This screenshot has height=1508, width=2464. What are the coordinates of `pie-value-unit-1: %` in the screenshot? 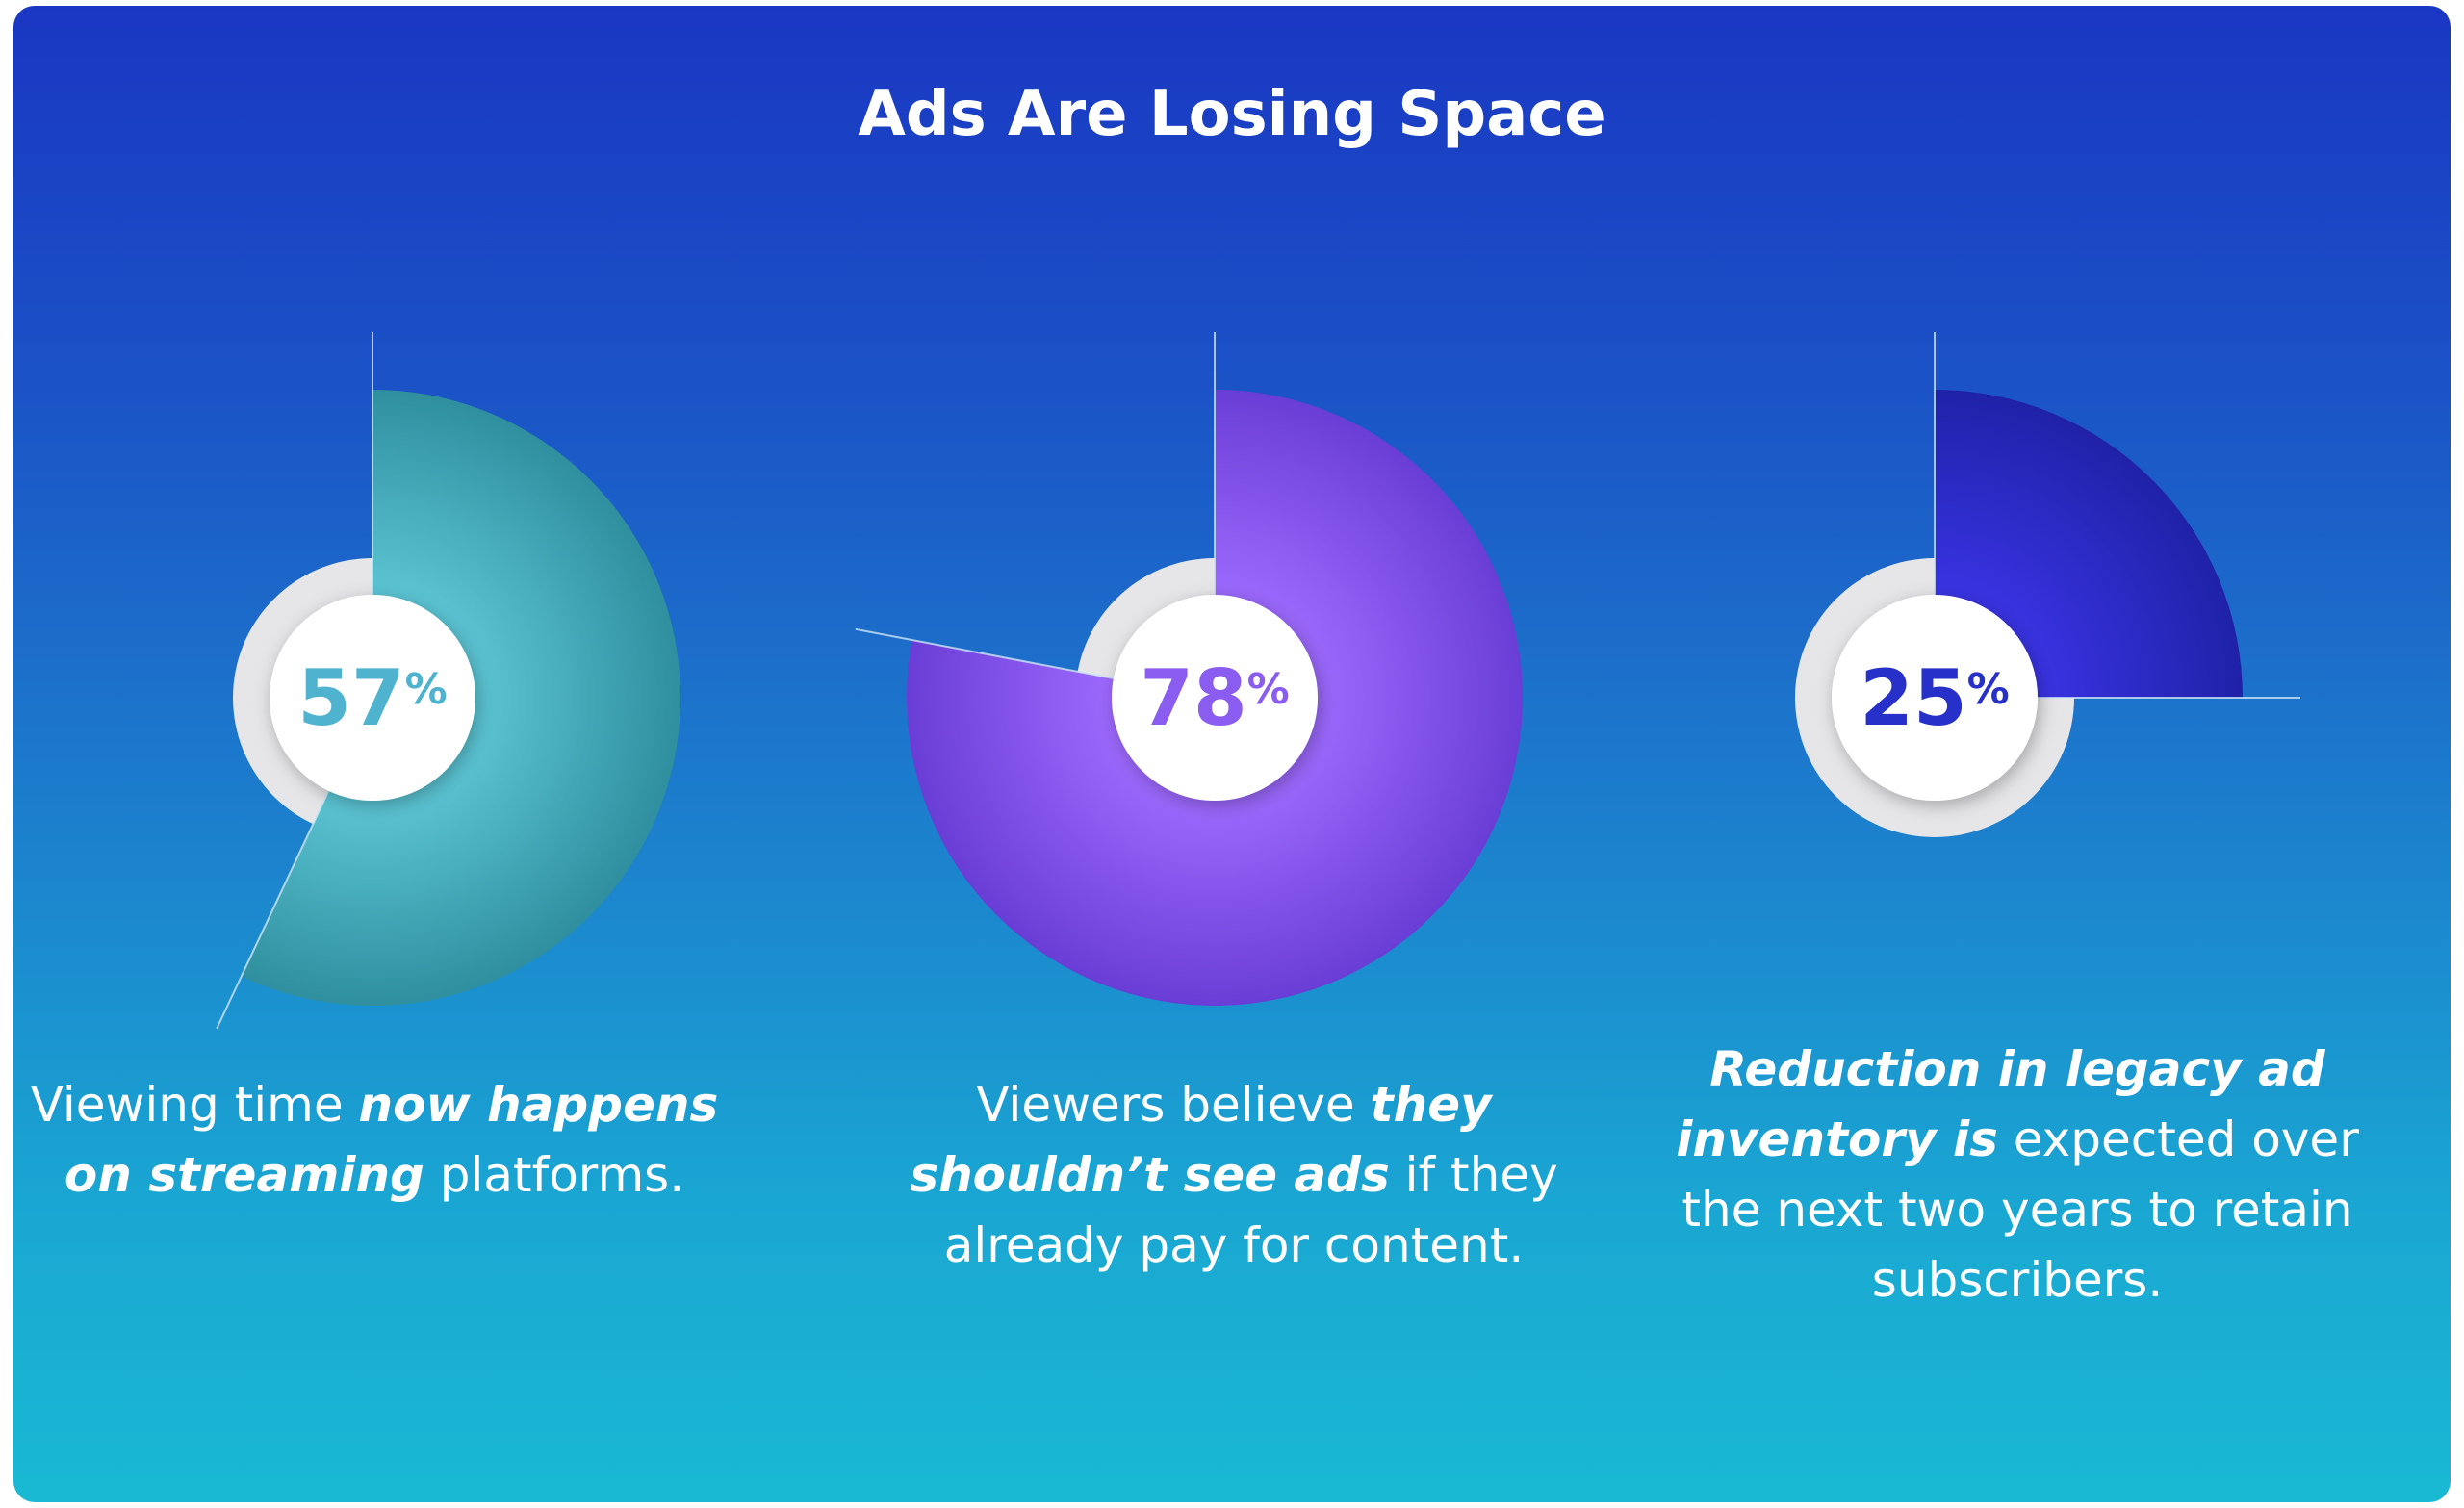 It's located at (426, 689).